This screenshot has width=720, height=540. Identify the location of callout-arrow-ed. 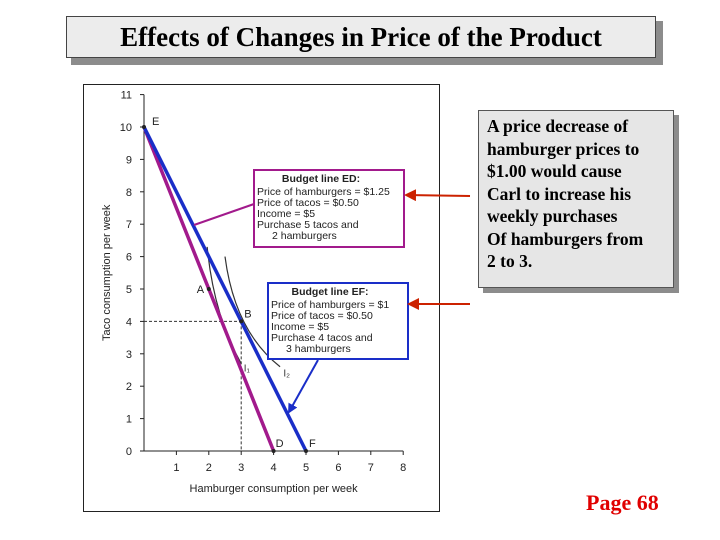
(437, 195).